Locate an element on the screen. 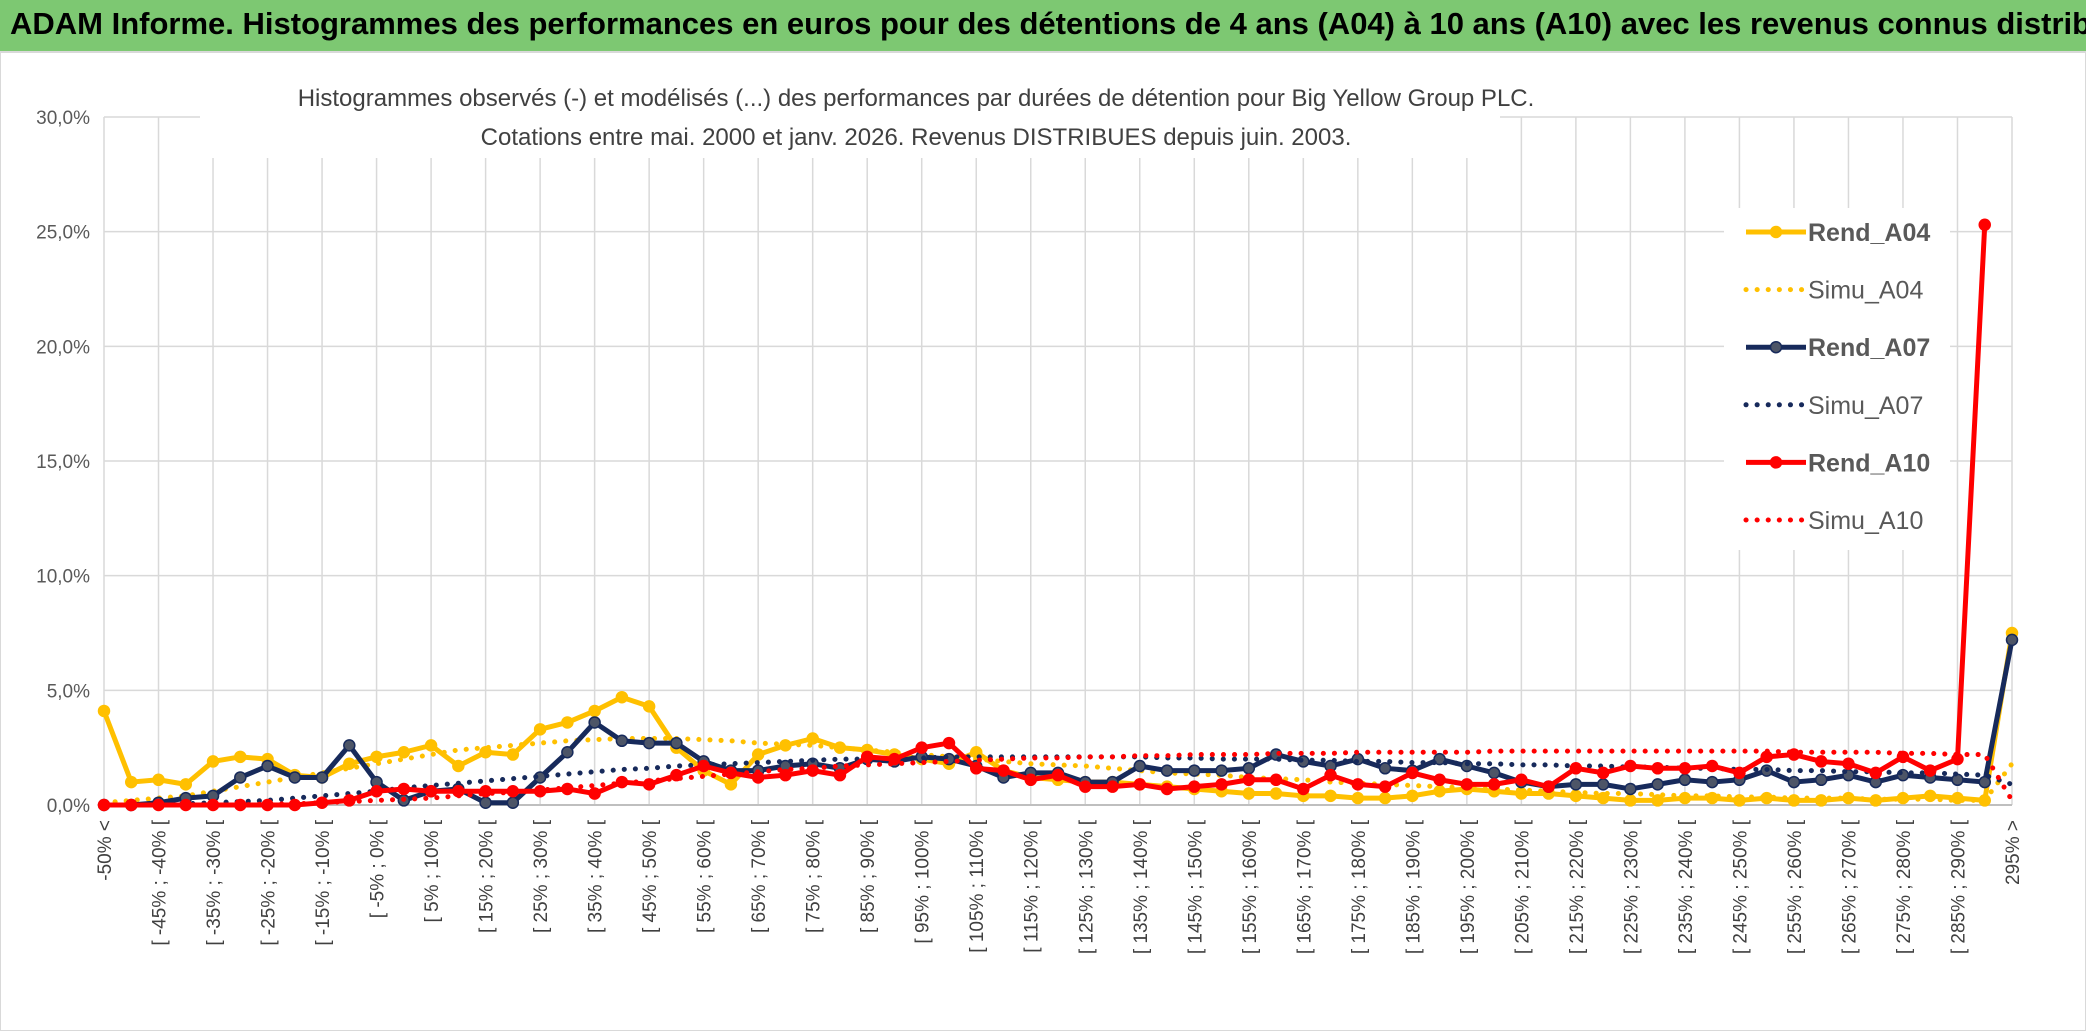 This screenshot has width=2086, height=1031. x-tick-label: [ 155% ; 160% [ is located at coordinates (1250, 886).